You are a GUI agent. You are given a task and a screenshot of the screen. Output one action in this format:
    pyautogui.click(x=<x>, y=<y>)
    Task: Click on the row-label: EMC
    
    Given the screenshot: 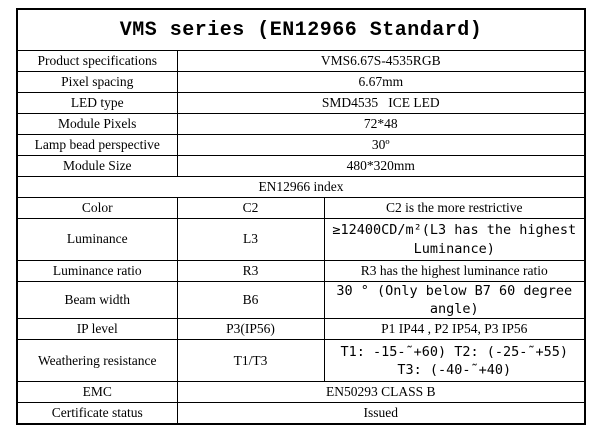 What is the action you would take?
    pyautogui.click(x=97, y=392)
    